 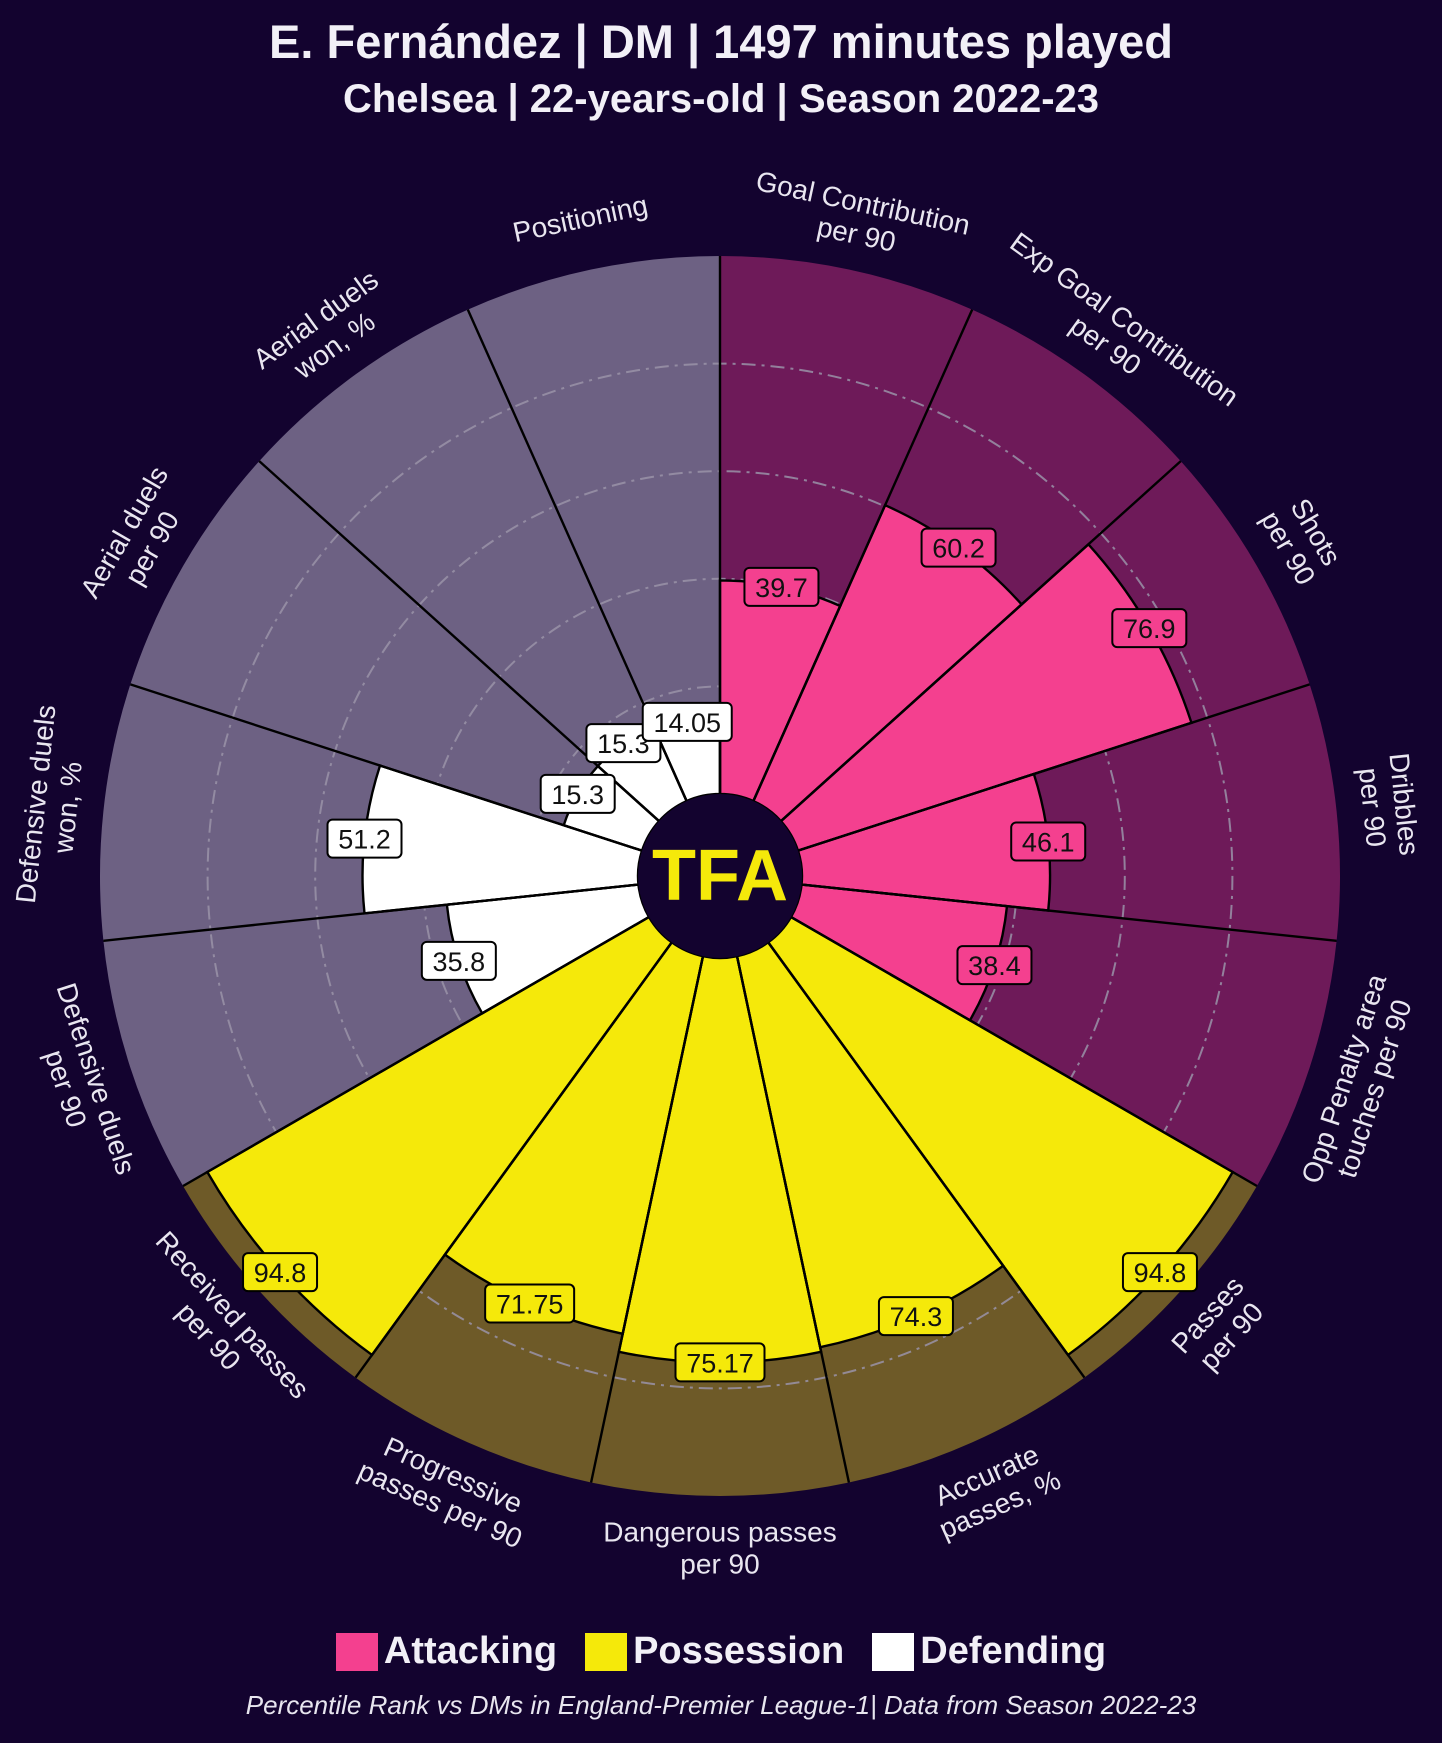 I want to click on parameter-label: Dribblesper 90, so click(x=1388, y=805).